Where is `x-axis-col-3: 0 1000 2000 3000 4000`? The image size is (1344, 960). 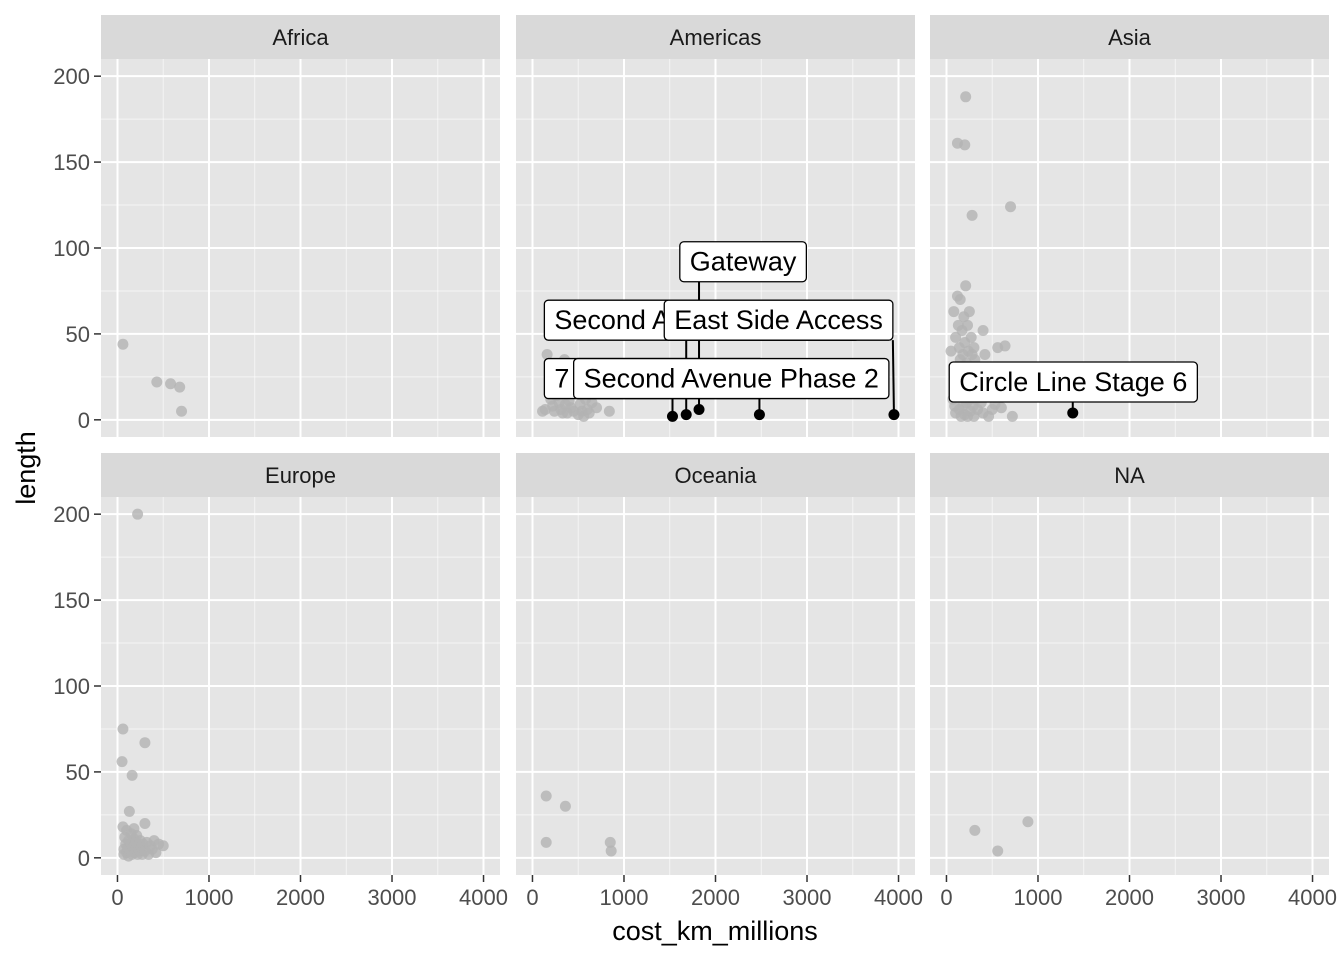 x-axis-col-3: 0 1000 2000 3000 4000 is located at coordinates (1138, 892).